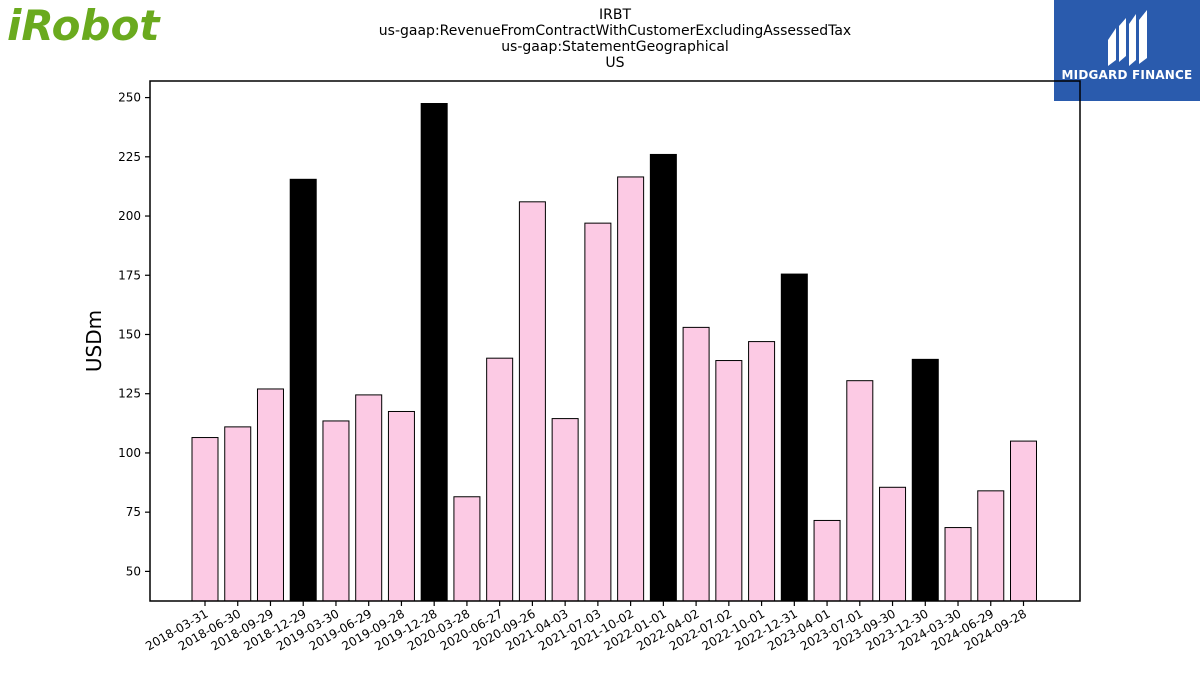 Image resolution: width=1200 pixels, height=675 pixels. I want to click on y-tick-label: 175, so click(129, 275).